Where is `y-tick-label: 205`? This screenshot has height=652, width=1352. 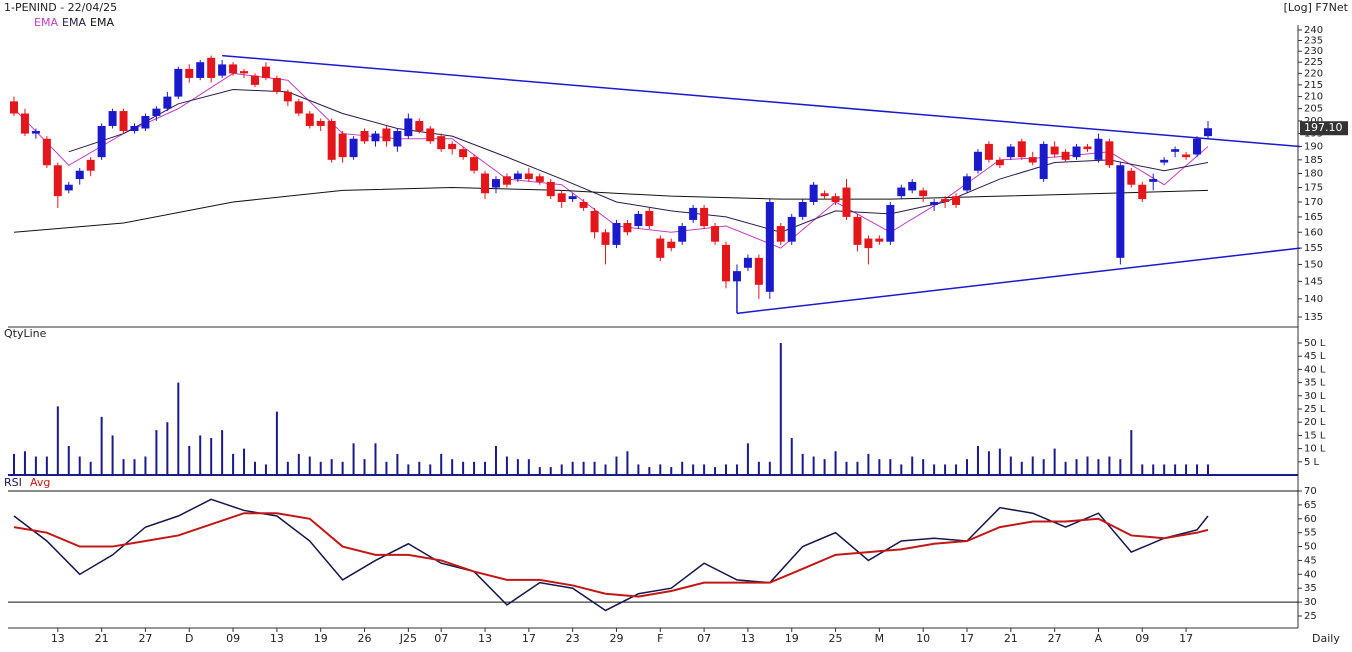
y-tick-label: 205 is located at coordinates (1313, 109).